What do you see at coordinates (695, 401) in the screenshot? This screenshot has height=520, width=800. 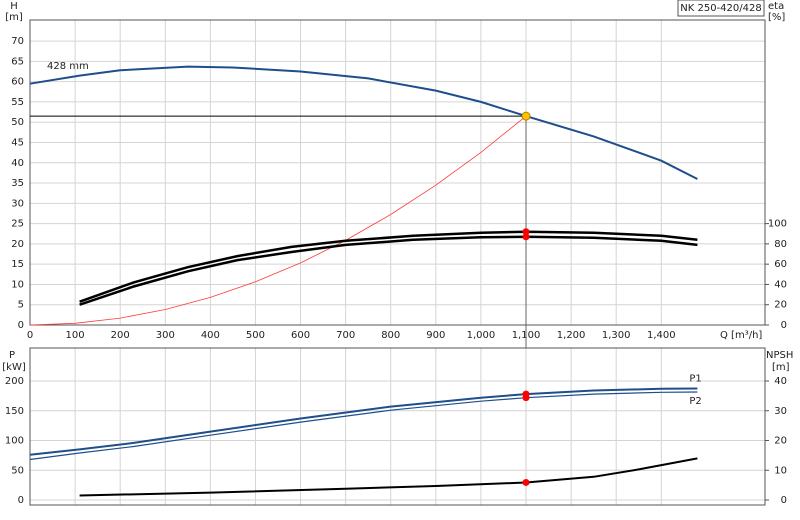 I see `legend-label: P2` at bounding box center [695, 401].